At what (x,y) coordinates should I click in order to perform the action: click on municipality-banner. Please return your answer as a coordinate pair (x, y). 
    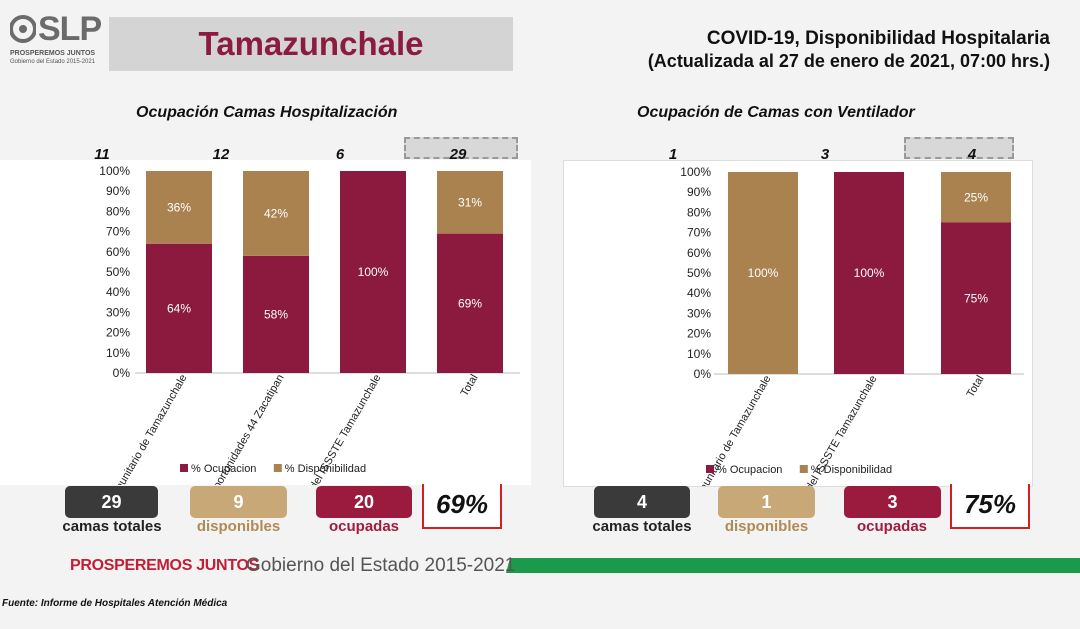
    Looking at the image, I should click on (311, 44).